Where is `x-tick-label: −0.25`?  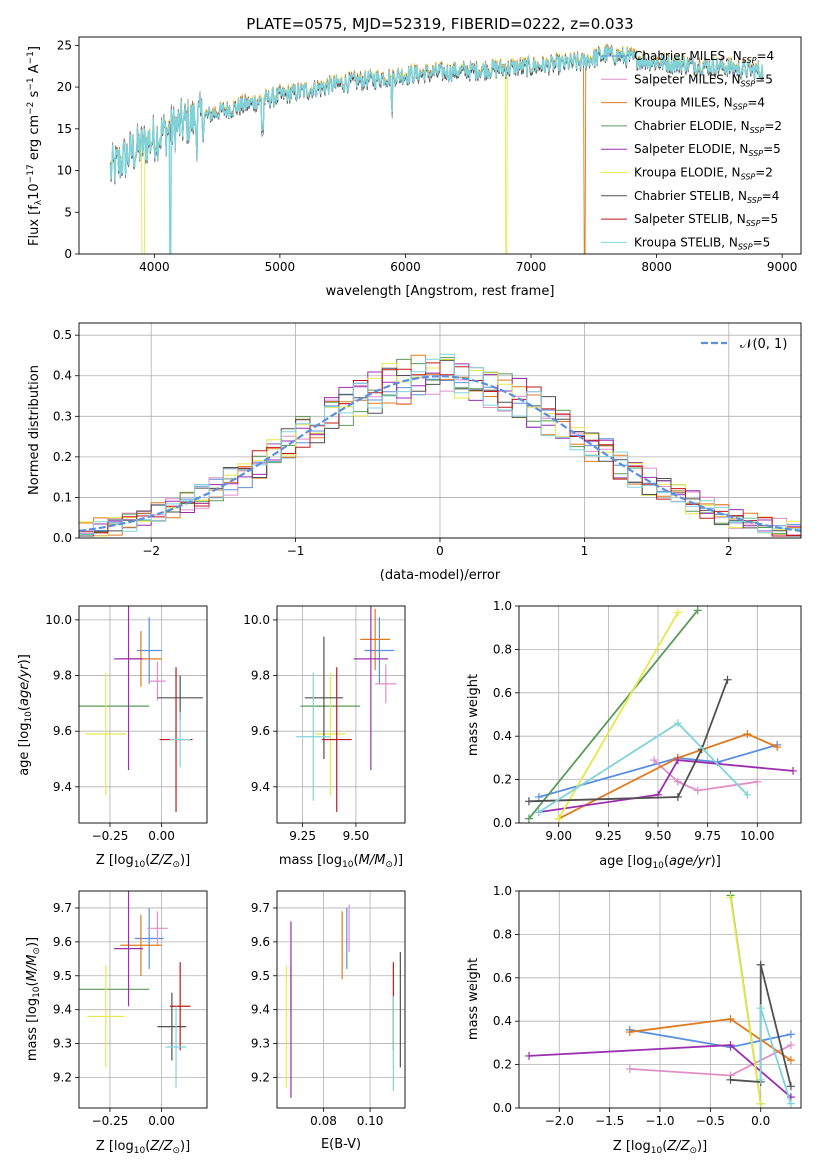 x-tick-label: −0.25 is located at coordinates (110, 836).